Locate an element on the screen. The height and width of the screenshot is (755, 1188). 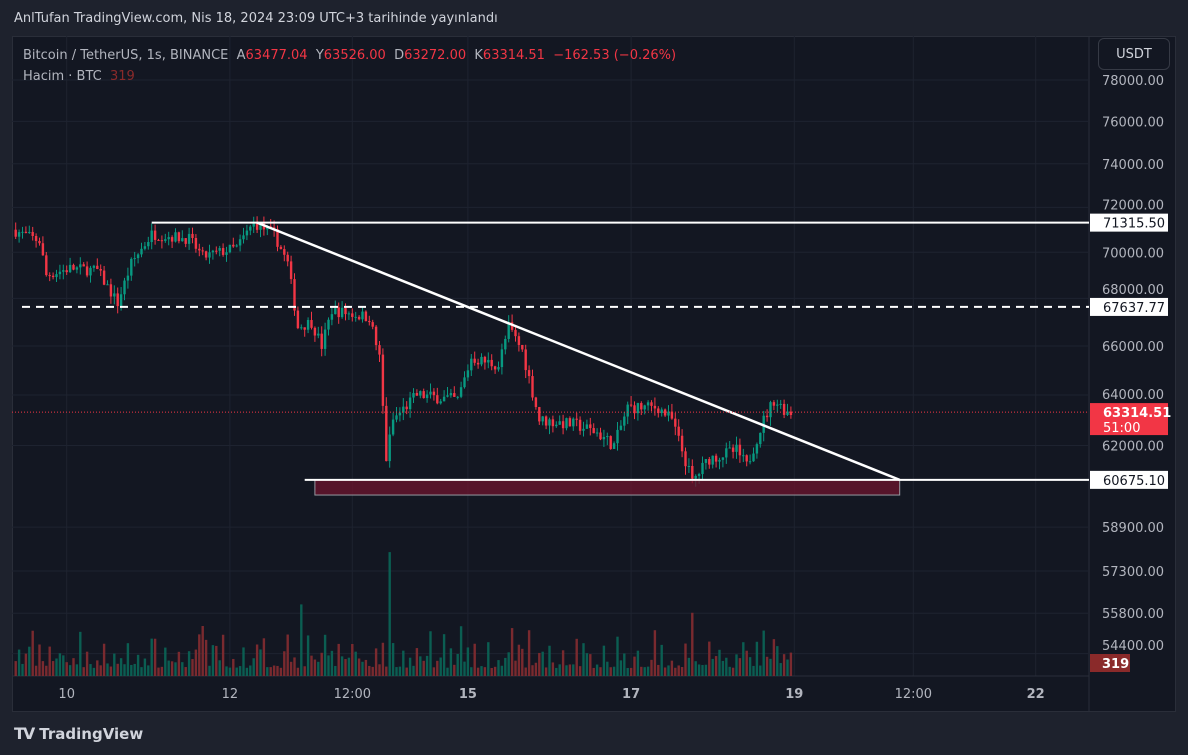
tradingview-logo: 𝗧𝗩 TradingView is located at coordinates (78, 733).